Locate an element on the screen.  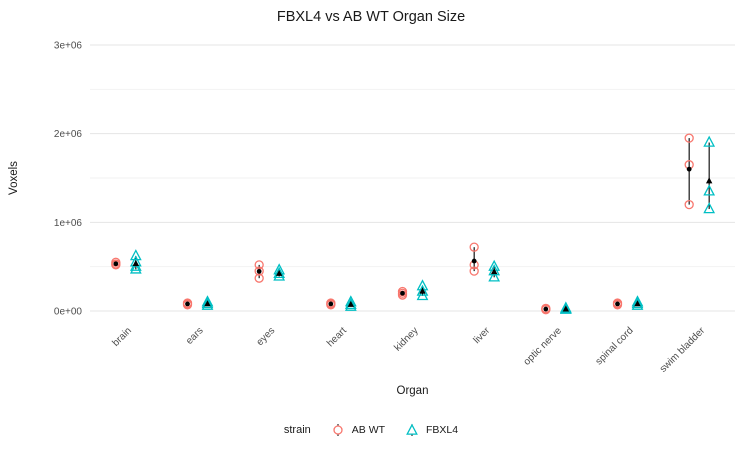
svg-text: kidney is located at coordinates (406, 339).